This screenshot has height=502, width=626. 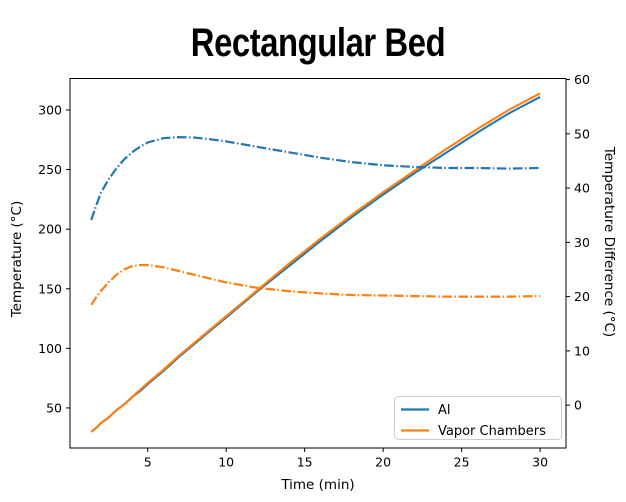 I want to click on right-y-tick-label: 60, so click(x=582, y=79).